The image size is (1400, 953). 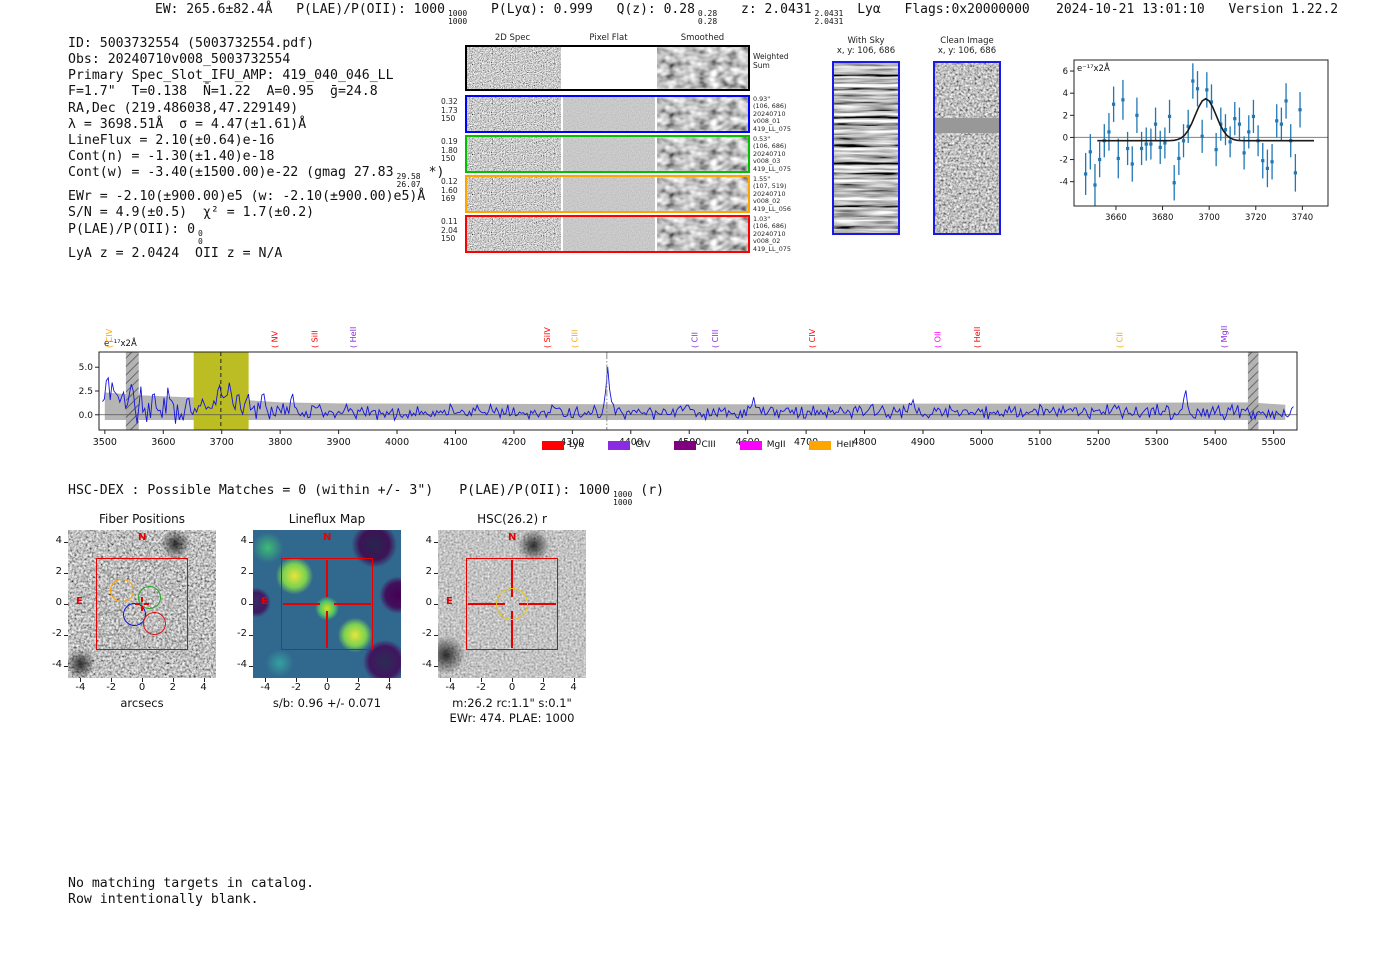 I want to click on header-qz: Q(z): 0.28, so click(x=655, y=9).